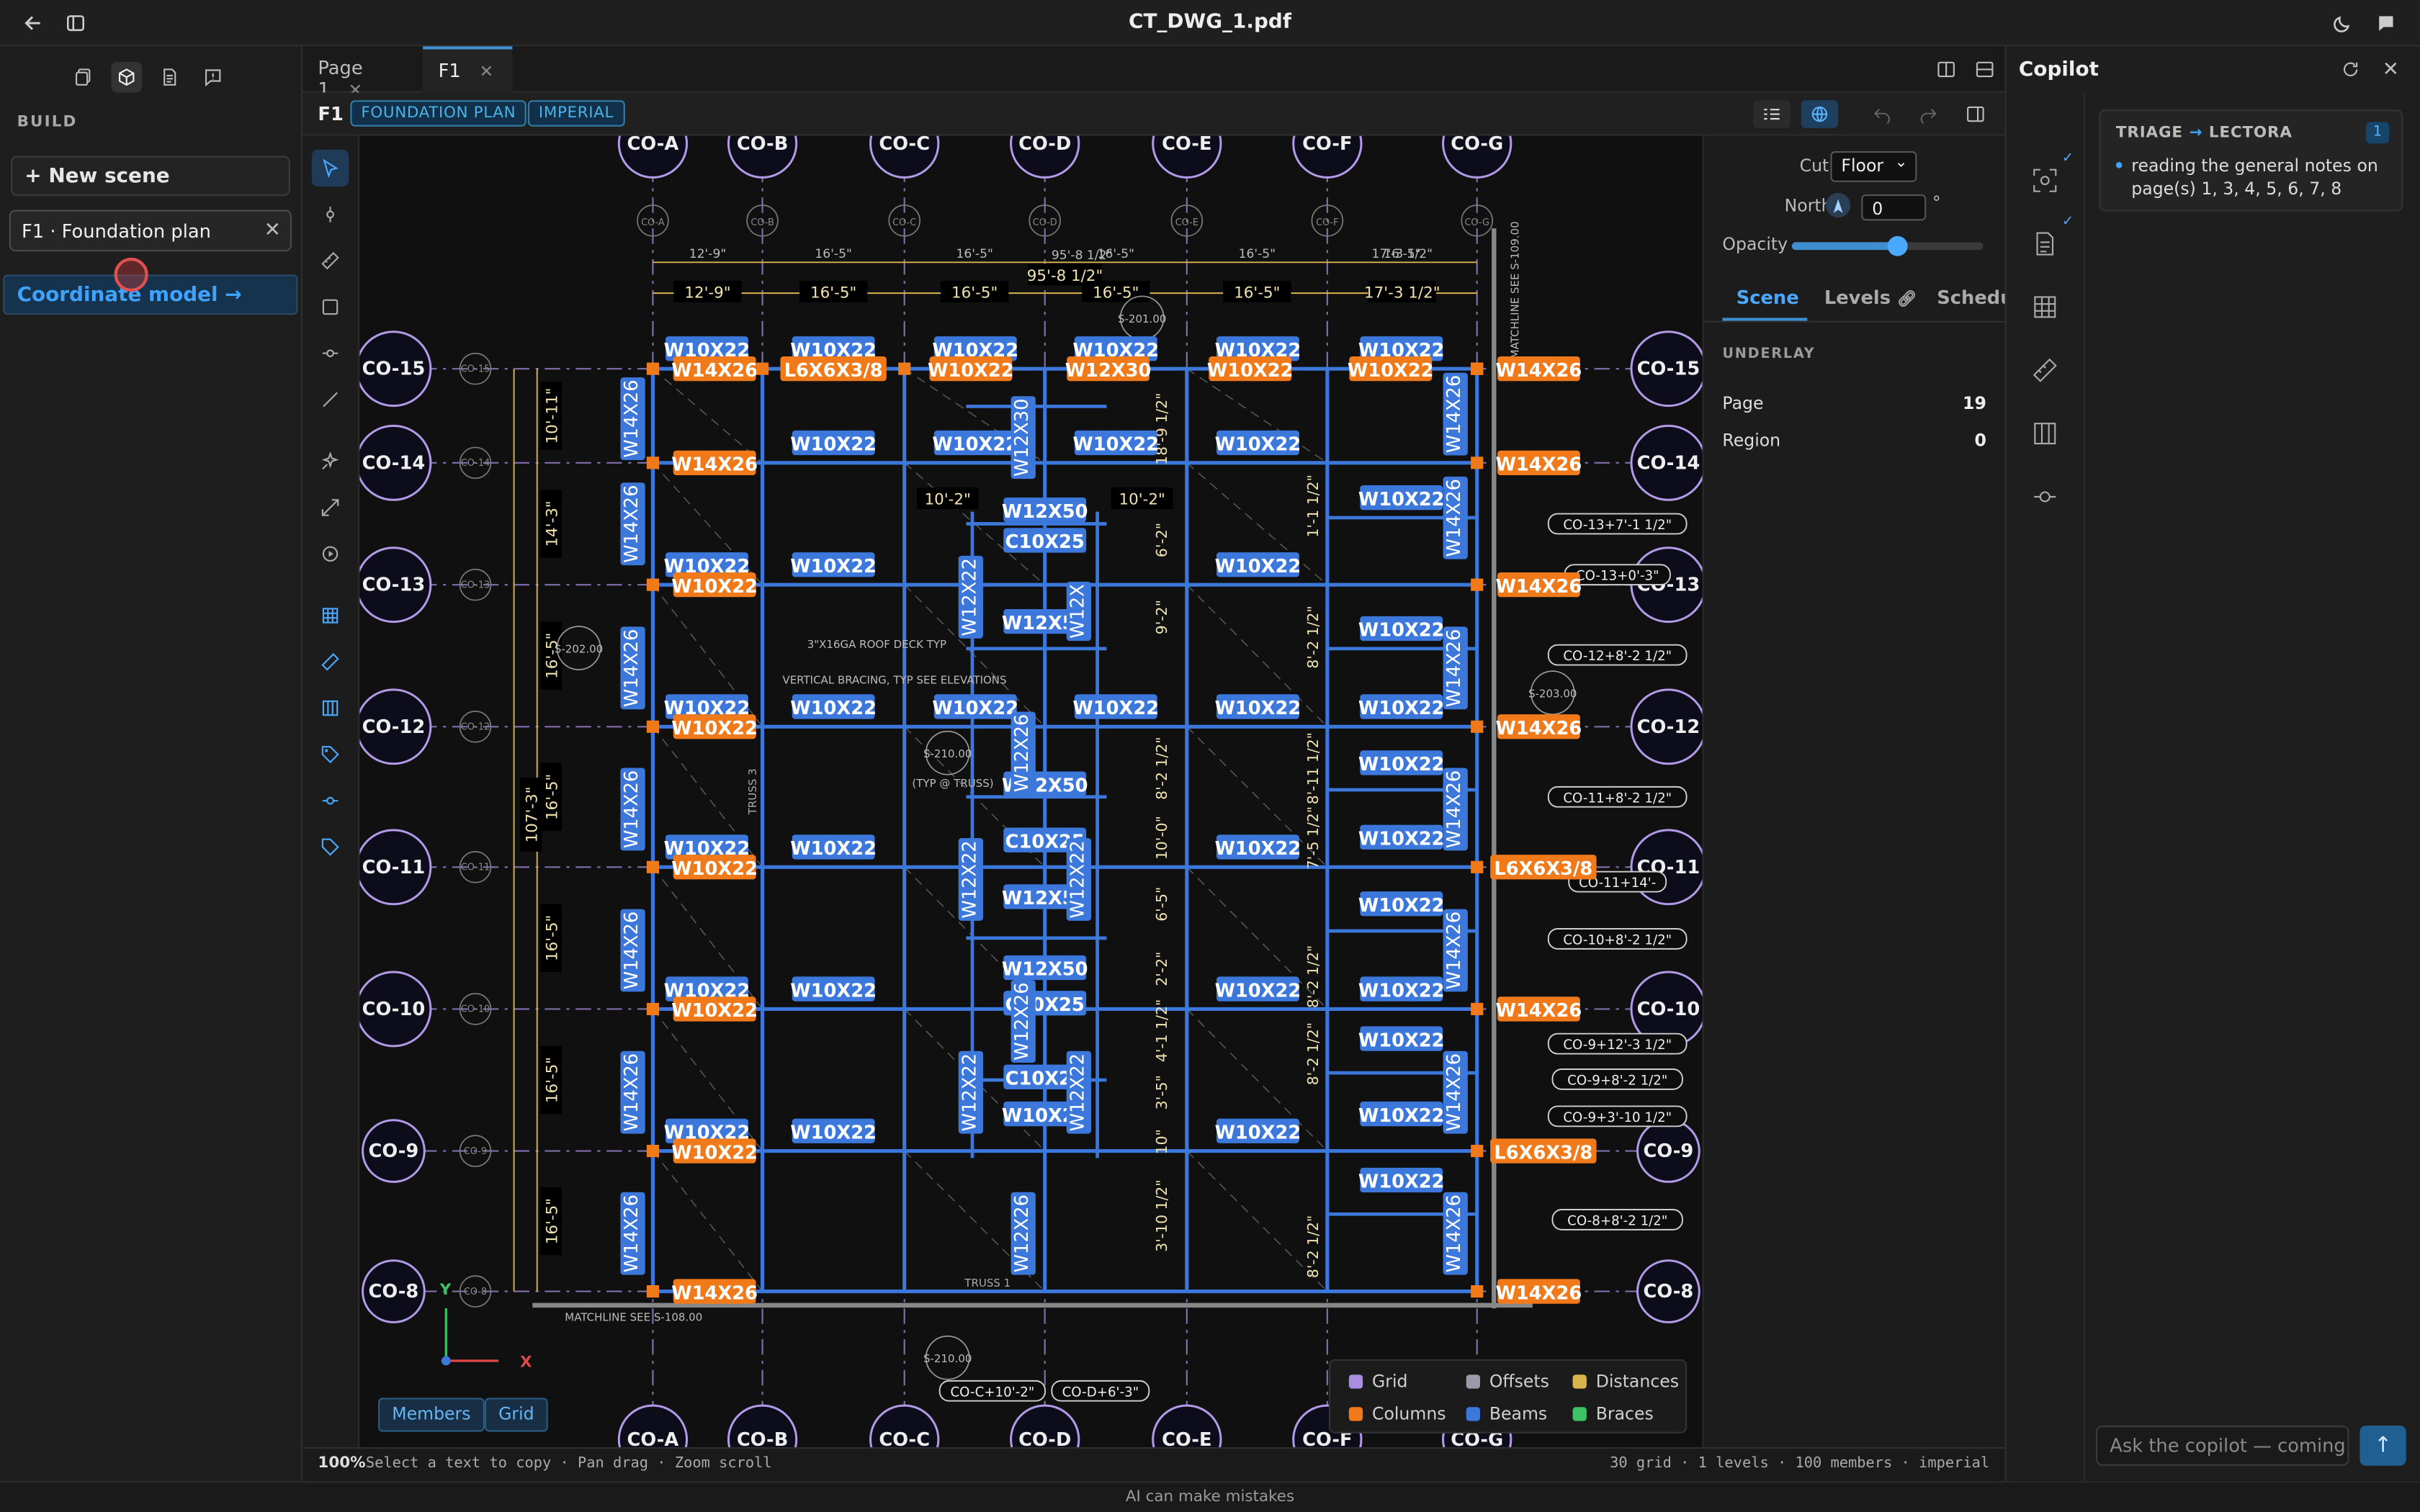 The height and width of the screenshot is (1512, 2420). Describe the element at coordinates (169, 77) in the screenshot. I see `document-tab-icon` at that location.